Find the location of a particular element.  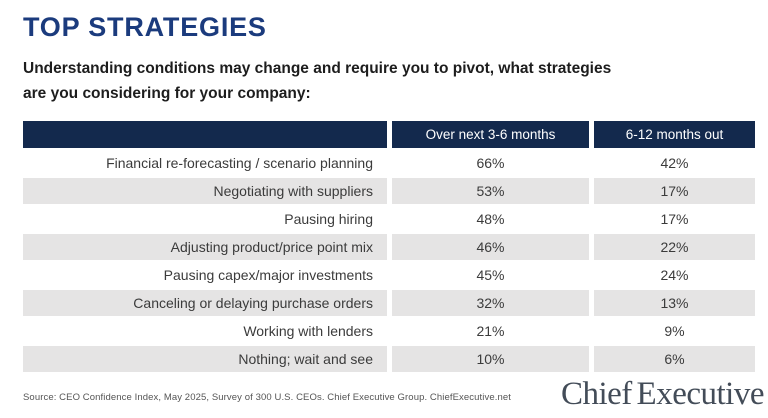

table-row-value-3-6: 48% is located at coordinates (490, 219).